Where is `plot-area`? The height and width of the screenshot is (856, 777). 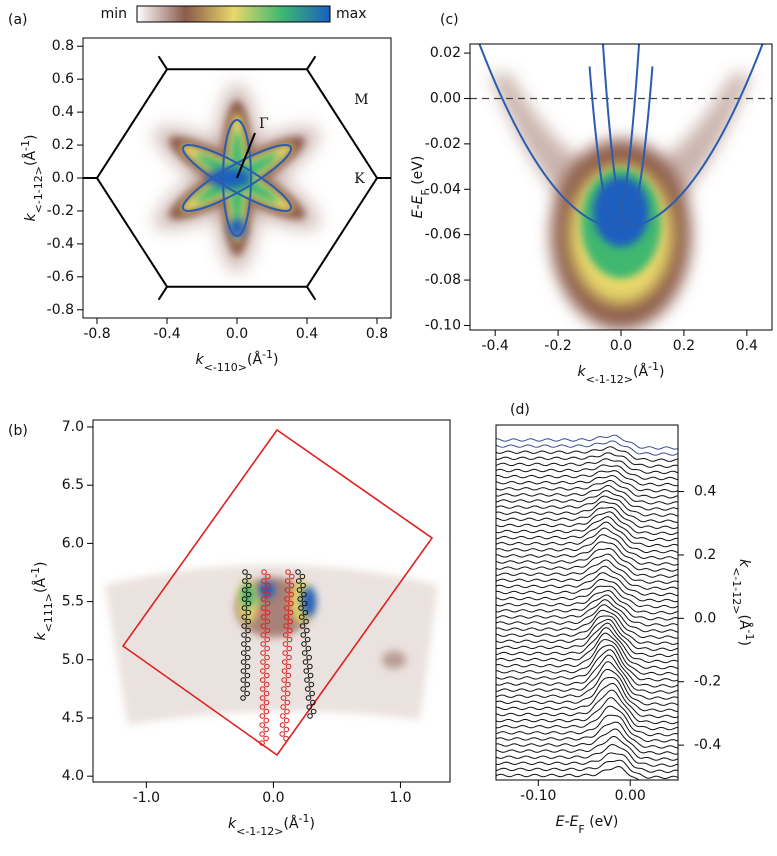 plot-area is located at coordinates (621, 187).